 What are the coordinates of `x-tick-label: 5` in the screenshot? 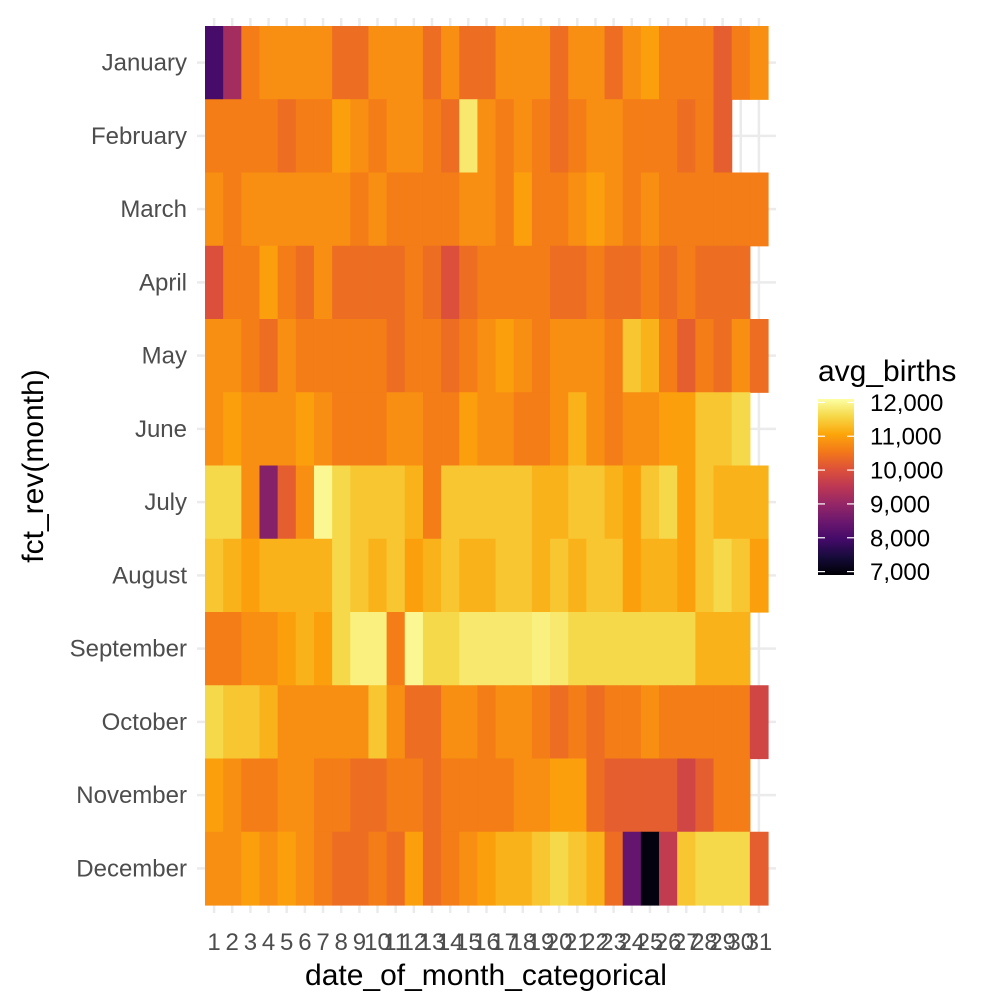 It's located at (286, 942).